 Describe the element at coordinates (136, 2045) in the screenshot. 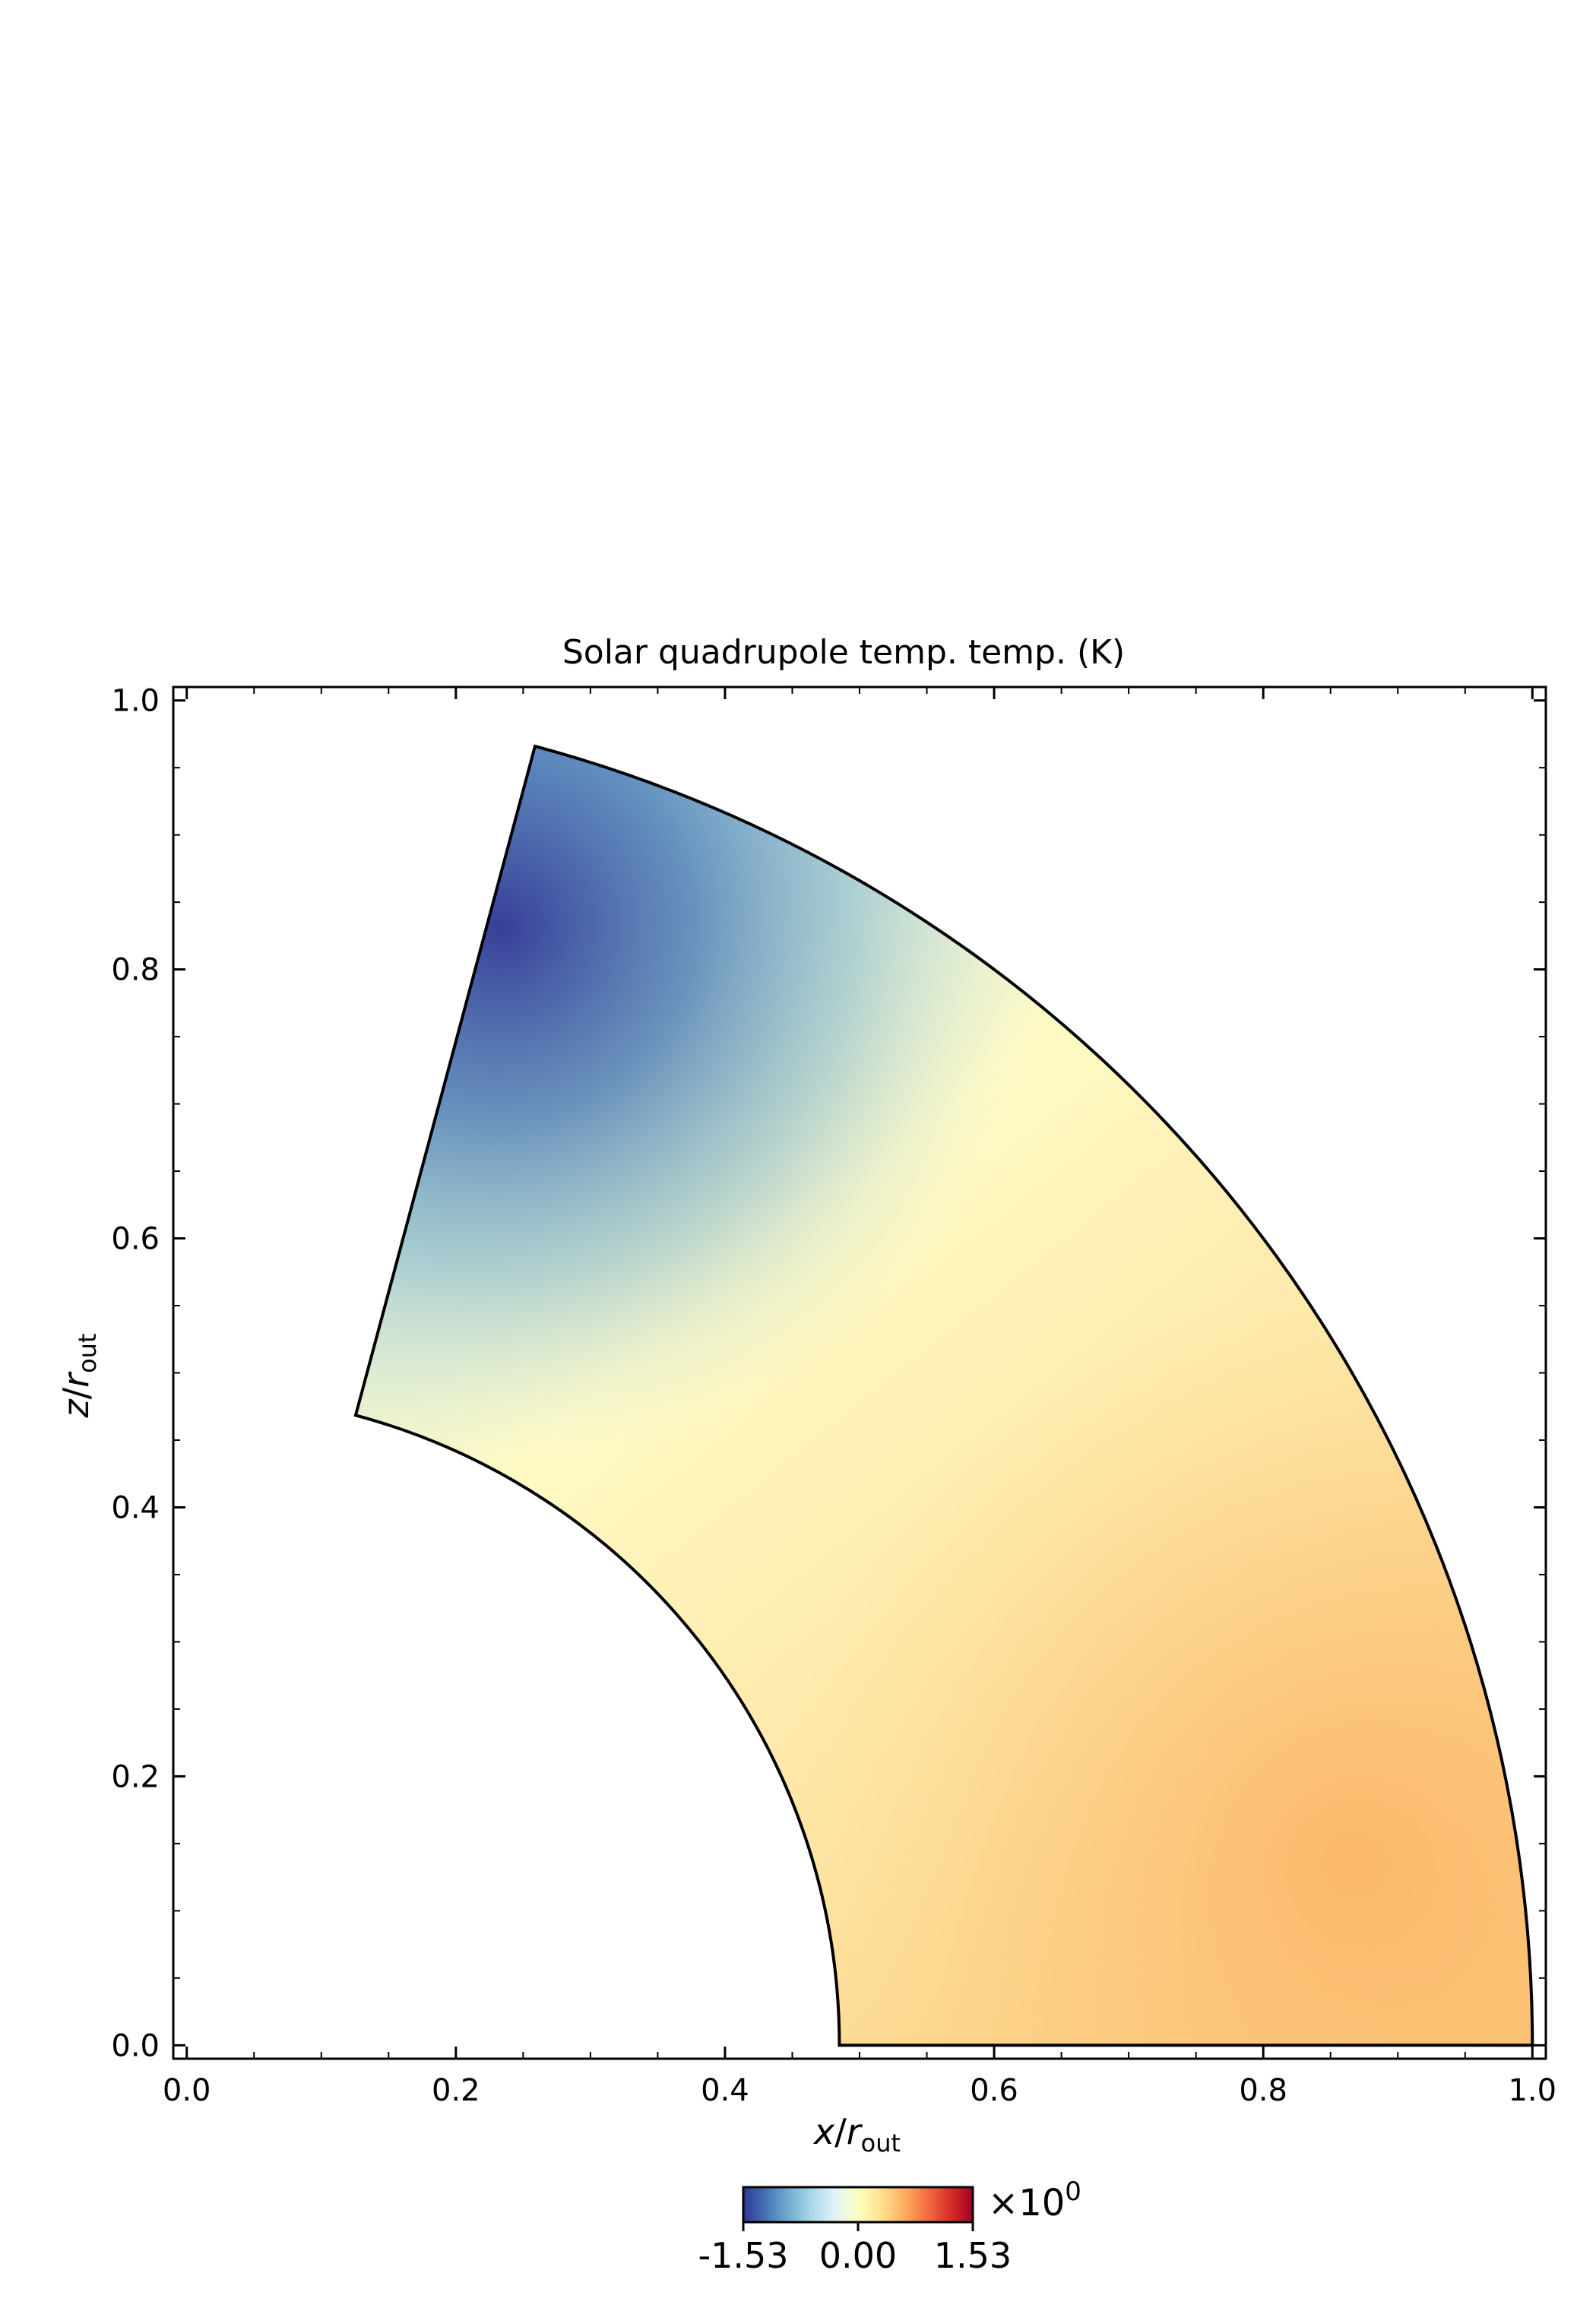

I see `y-tick-label: 0.0` at that location.